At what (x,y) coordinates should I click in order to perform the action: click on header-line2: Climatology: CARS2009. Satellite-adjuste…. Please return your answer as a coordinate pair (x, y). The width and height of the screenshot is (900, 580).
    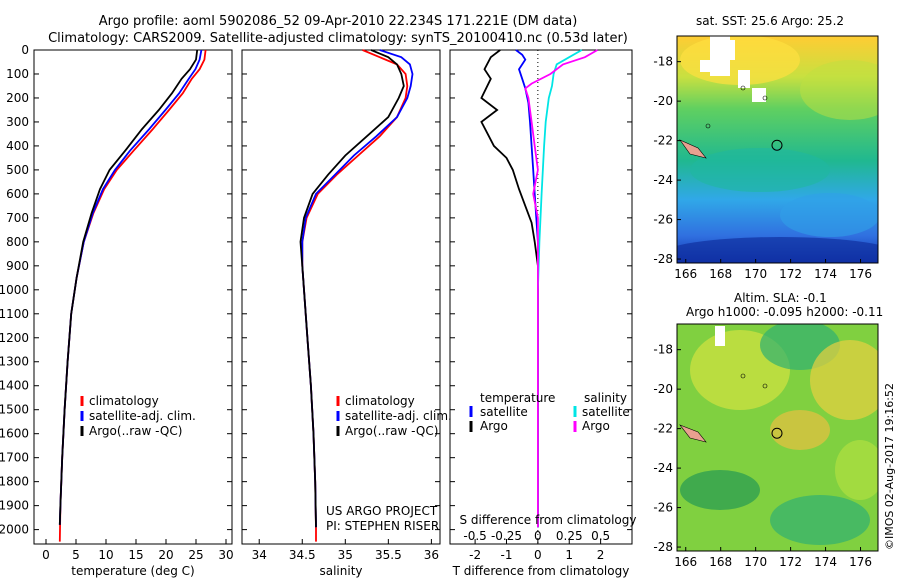
    Looking at the image, I should click on (338, 38).